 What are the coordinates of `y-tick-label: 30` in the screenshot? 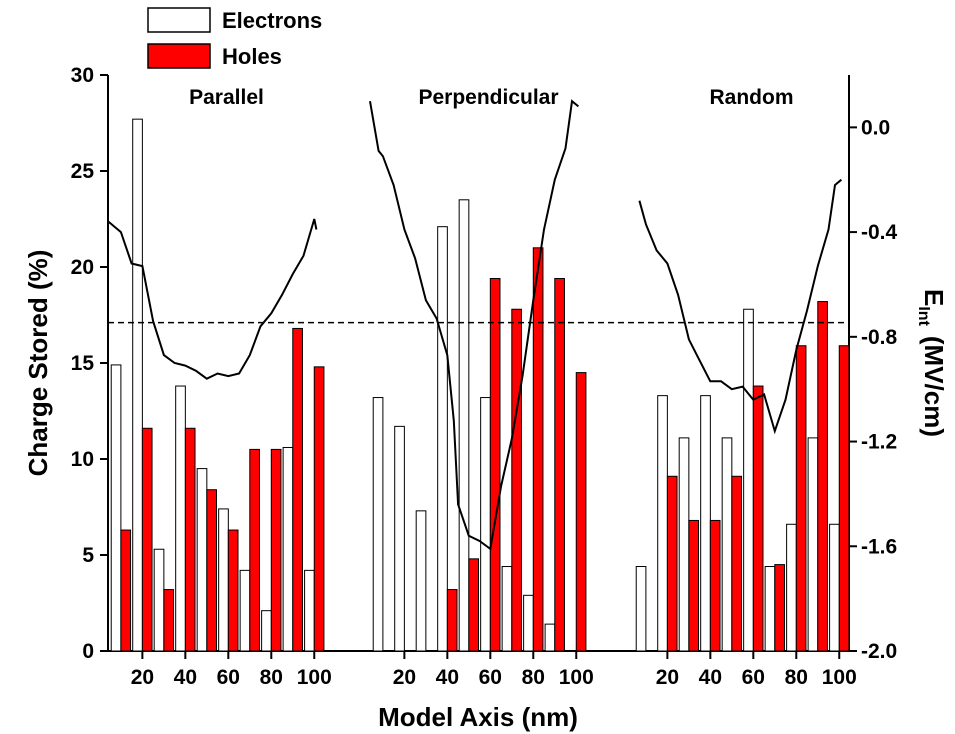 It's located at (82, 75).